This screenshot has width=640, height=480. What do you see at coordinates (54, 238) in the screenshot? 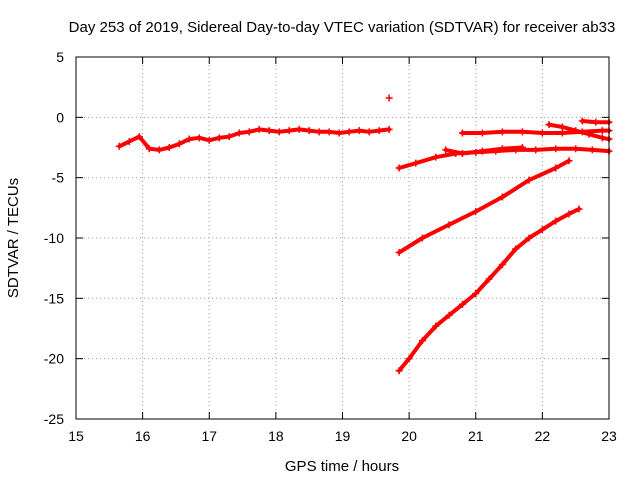
I see `y-tick-label: -10` at bounding box center [54, 238].